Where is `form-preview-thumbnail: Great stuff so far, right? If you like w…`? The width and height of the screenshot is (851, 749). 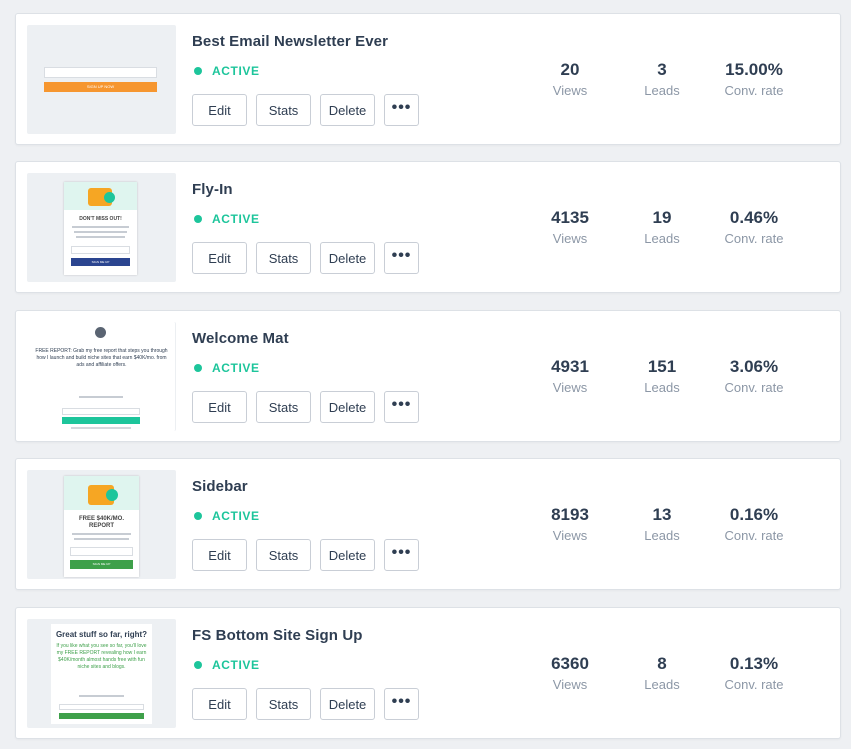 form-preview-thumbnail: Great stuff so far, right? If you like w… is located at coordinates (101, 673).